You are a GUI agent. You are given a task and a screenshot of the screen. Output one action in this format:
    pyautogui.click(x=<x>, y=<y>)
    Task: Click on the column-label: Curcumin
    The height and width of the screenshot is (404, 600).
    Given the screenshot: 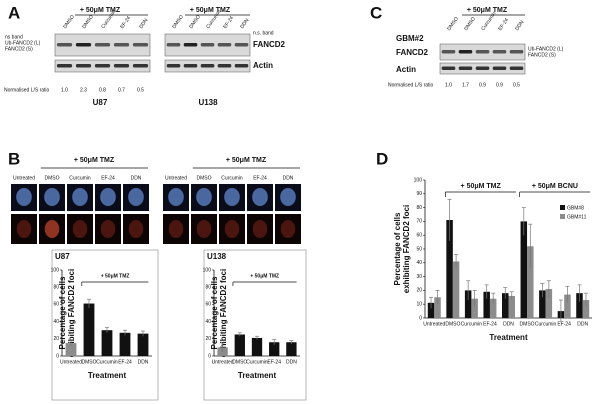 What is the action you would take?
    pyautogui.click(x=232, y=178)
    